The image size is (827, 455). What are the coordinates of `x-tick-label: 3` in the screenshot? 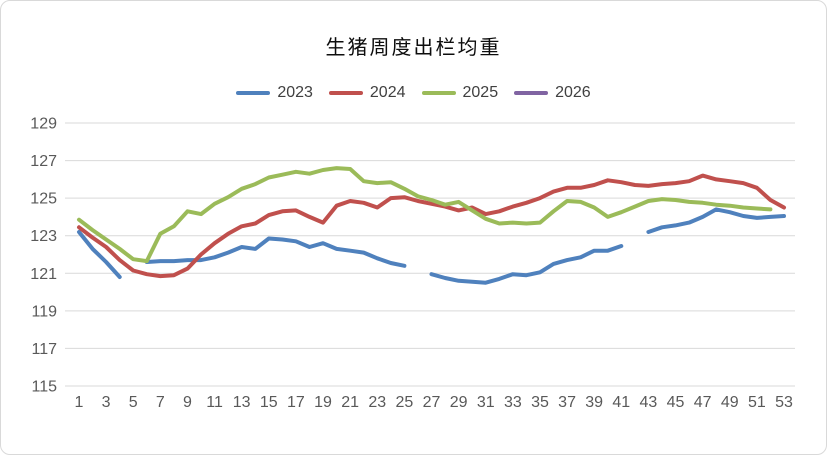 It's located at (106, 402).